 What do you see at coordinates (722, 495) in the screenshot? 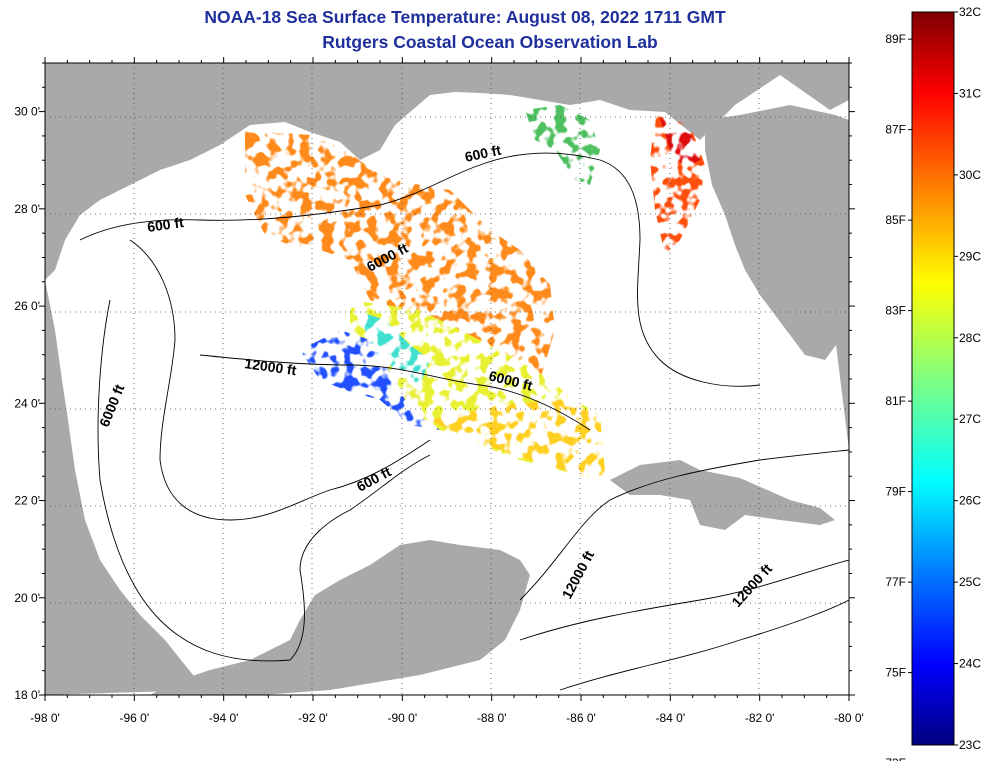
I see `land-cuba` at bounding box center [722, 495].